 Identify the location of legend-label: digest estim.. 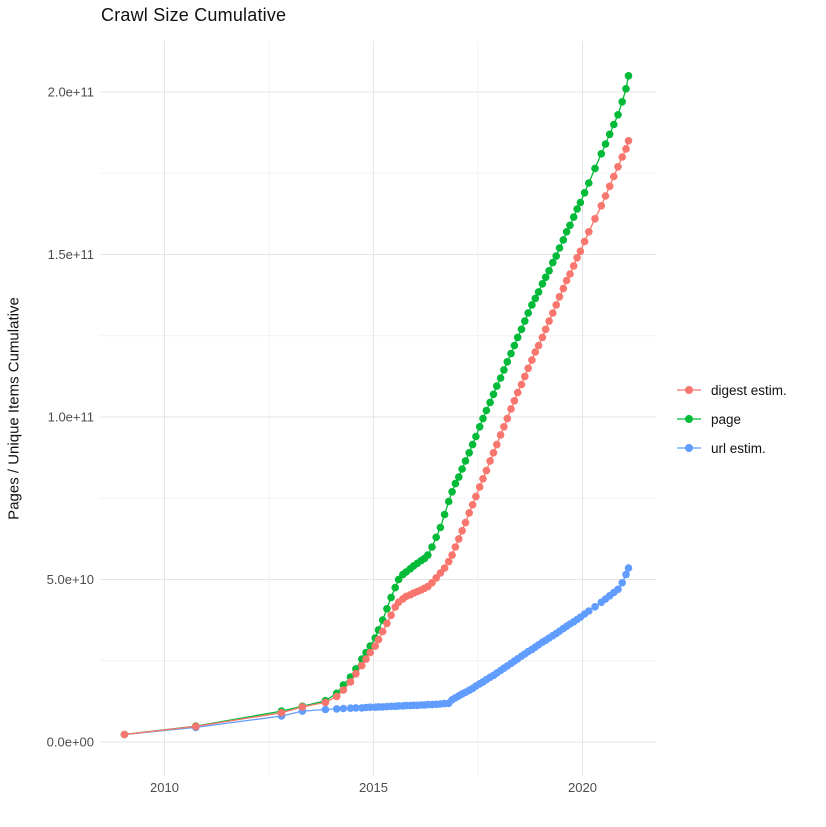
(749, 390).